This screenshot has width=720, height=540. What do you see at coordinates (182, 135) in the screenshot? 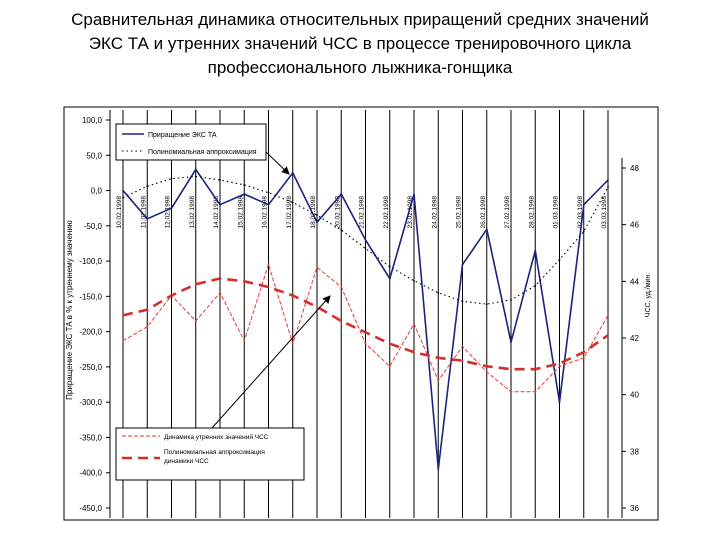
I see `legend-top-label-1: Приращение ЭКС ТА` at bounding box center [182, 135].